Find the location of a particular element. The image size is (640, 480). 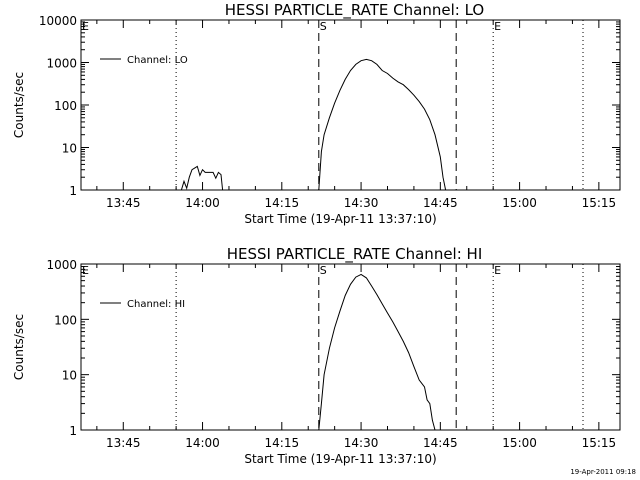

legend-entry: Channel: HI is located at coordinates (156, 304).